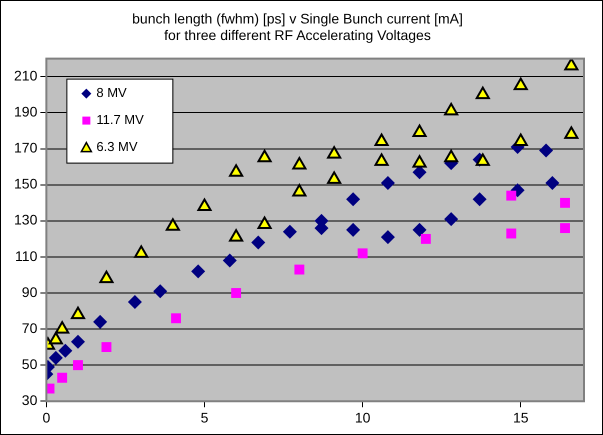 This screenshot has width=603, height=435. Describe the element at coordinates (26, 148) in the screenshot. I see `y-tick-label: 170` at that location.